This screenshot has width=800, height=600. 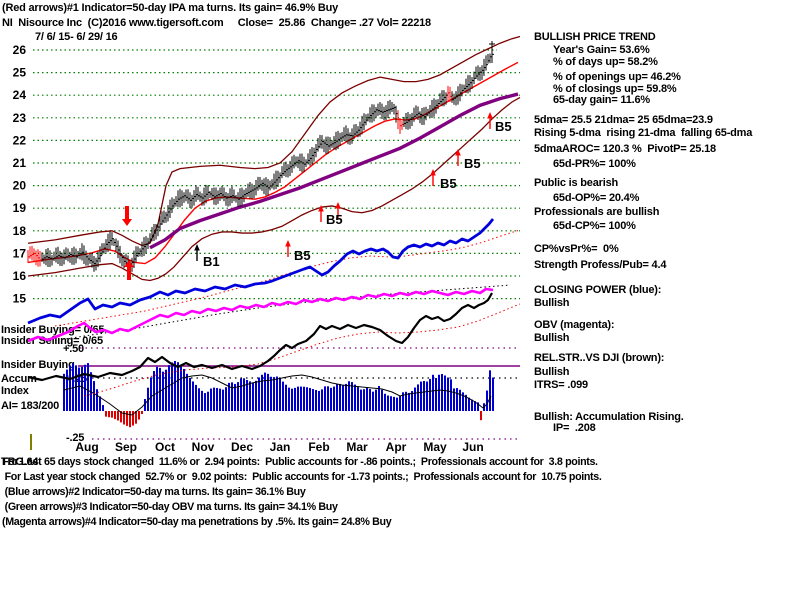 What do you see at coordinates (20, 118) in the screenshot?
I see `price-tick-label: 23` at bounding box center [20, 118].